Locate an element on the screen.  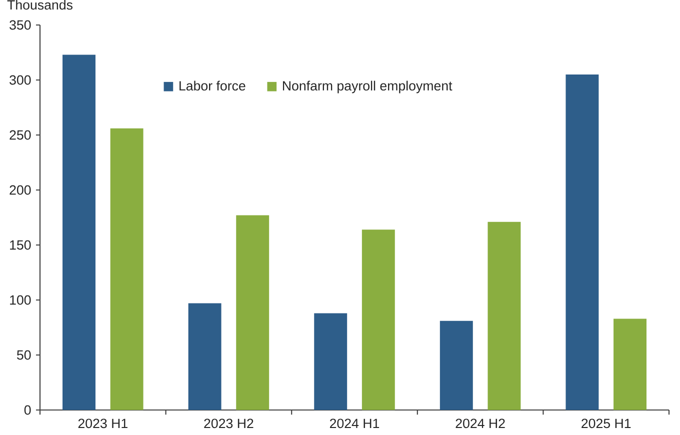
legend-label: Nonfarm payroll employment is located at coordinates (367, 87).